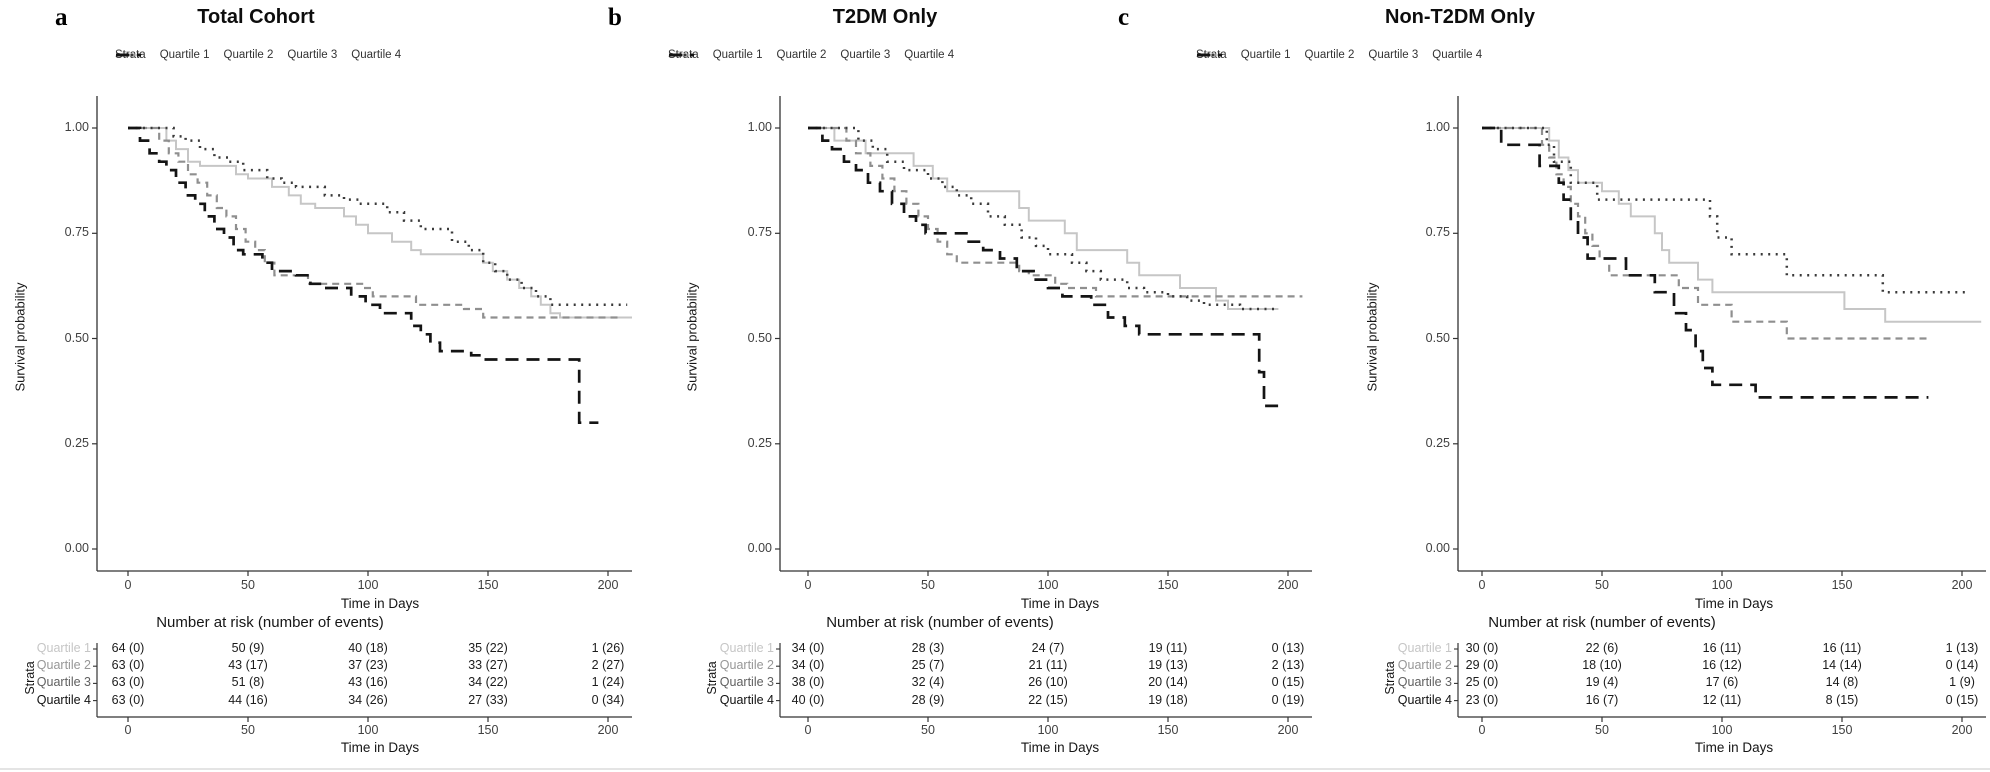  Describe the element at coordinates (488, 585) in the screenshot. I see `x-tick-label-a-3: 150` at that location.